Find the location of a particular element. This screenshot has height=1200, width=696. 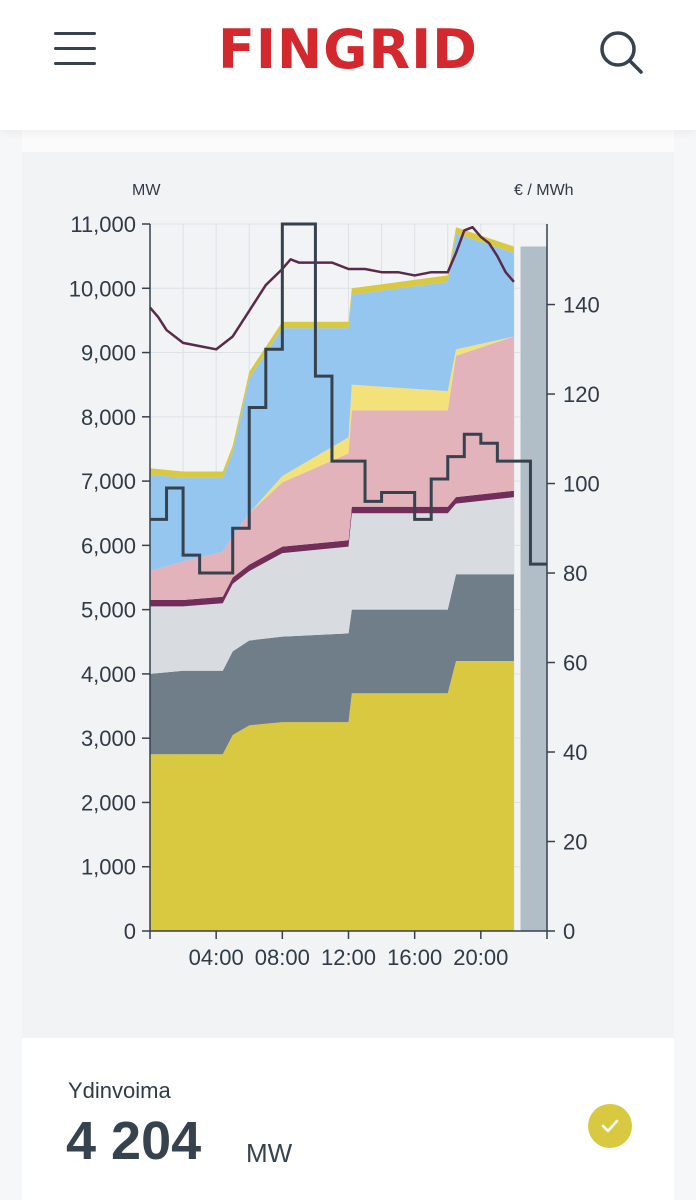

x-tick-label: 04:00 is located at coordinates (216, 957).